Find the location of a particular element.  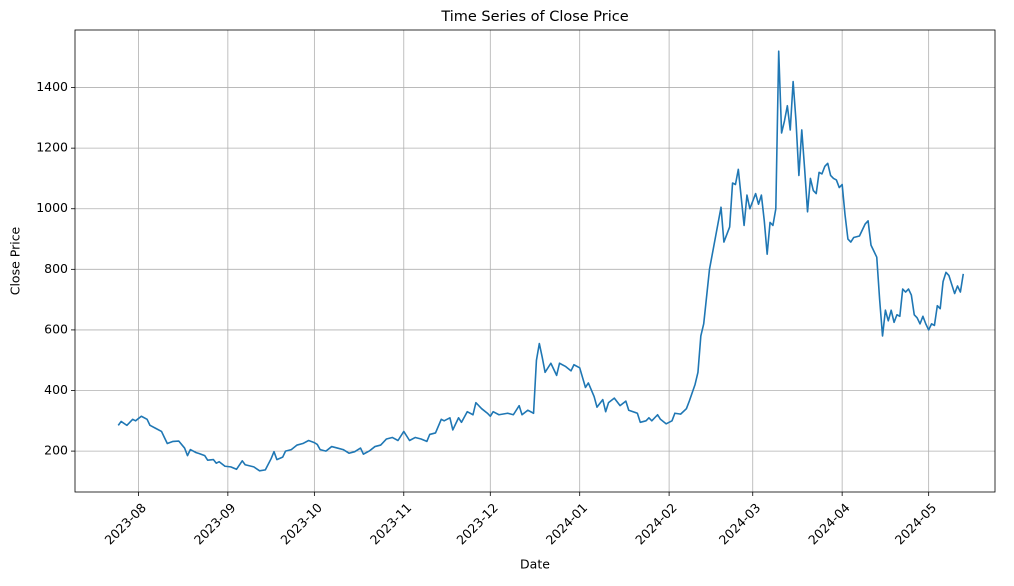

x-tick-label: 2024-01 is located at coordinates (567, 524).